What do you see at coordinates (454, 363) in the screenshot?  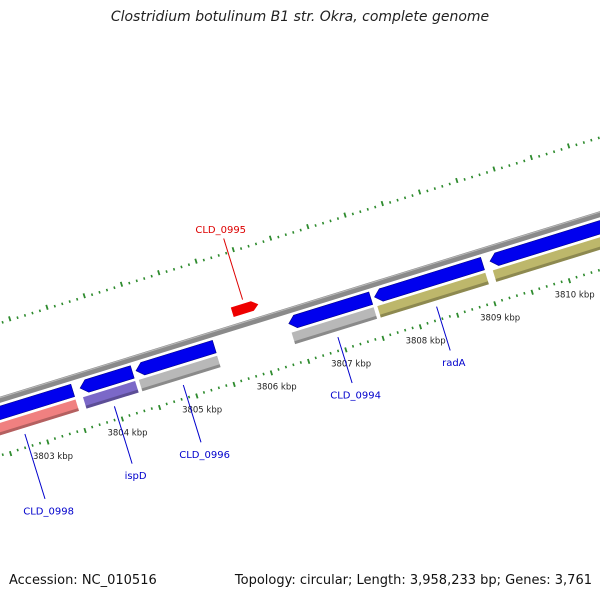 I see `gene-label-rada: radA` at bounding box center [454, 363].